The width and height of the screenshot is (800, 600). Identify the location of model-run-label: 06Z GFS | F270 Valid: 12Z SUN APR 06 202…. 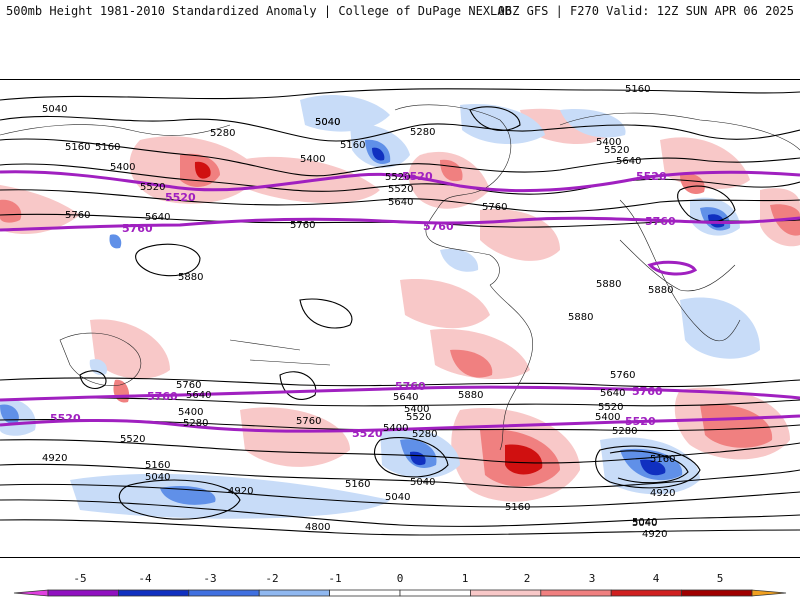
(645, 11).